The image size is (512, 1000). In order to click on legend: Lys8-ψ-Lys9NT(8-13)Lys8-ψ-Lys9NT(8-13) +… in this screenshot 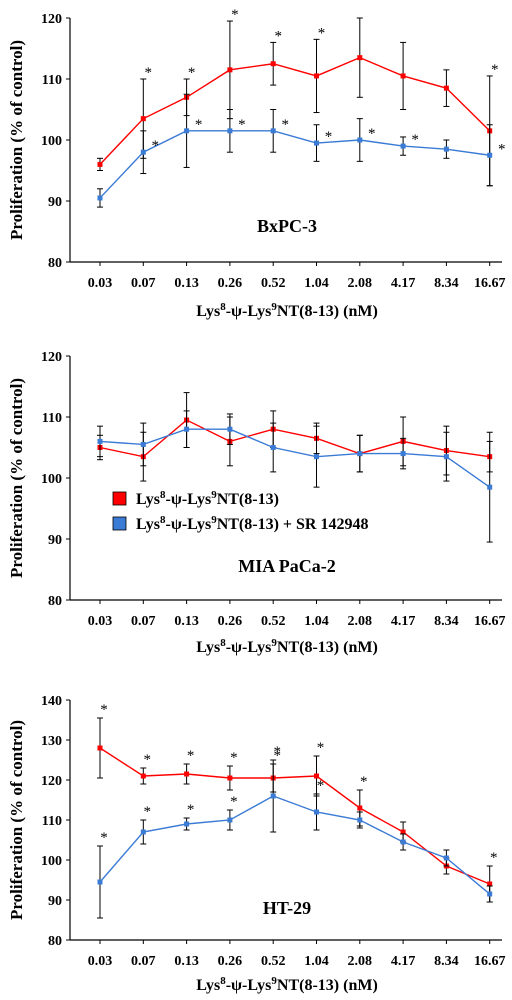, I will do `click(240, 511)`.